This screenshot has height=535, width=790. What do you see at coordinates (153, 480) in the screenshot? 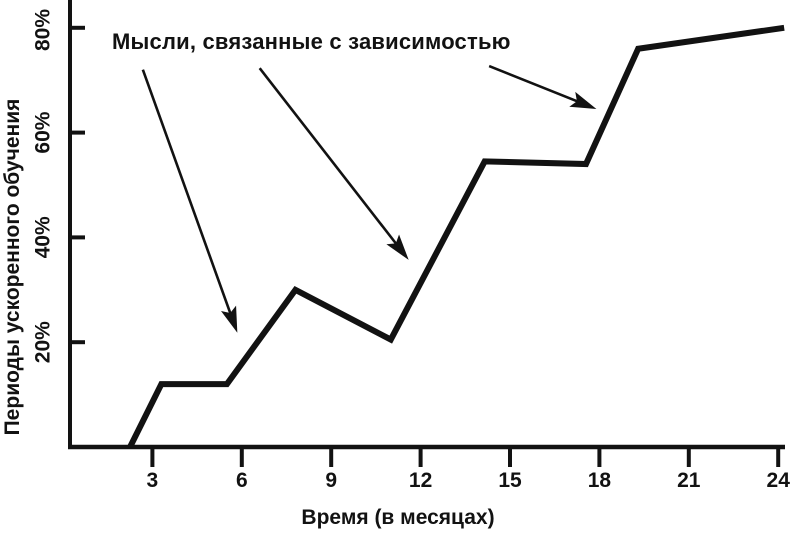
I see `x-tick-label: 3` at bounding box center [153, 480].